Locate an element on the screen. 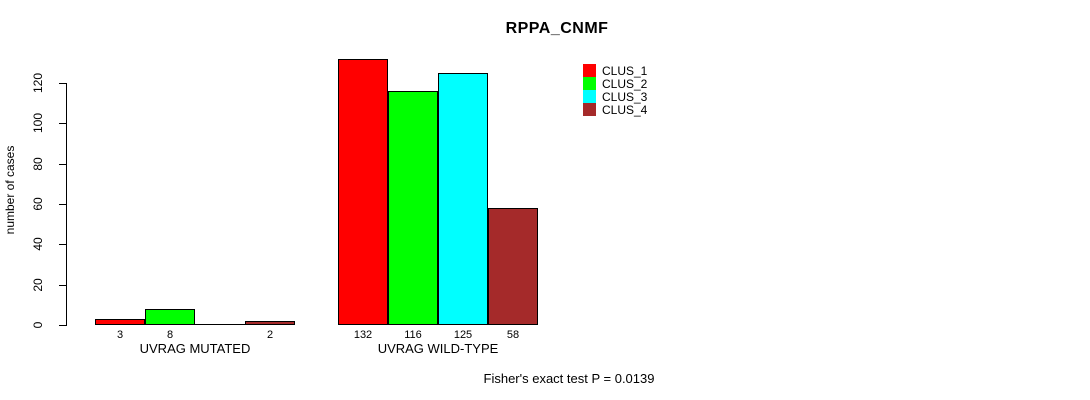 Image resolution: width=1090 pixels, height=400 pixels. footnote-fisher-test: Fisher's exact test P = 0.0139 is located at coordinates (569, 378).